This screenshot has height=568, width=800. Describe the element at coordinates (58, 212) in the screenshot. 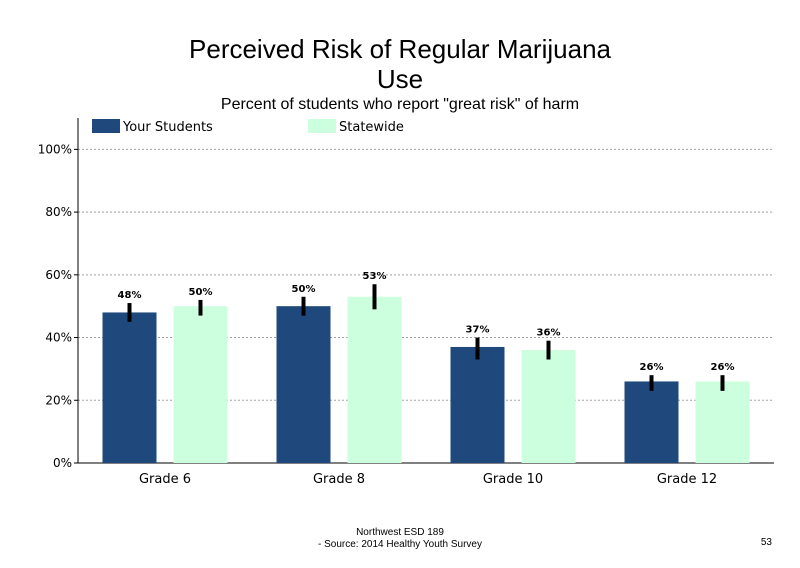

I see `y-tick-label: 80%` at that location.